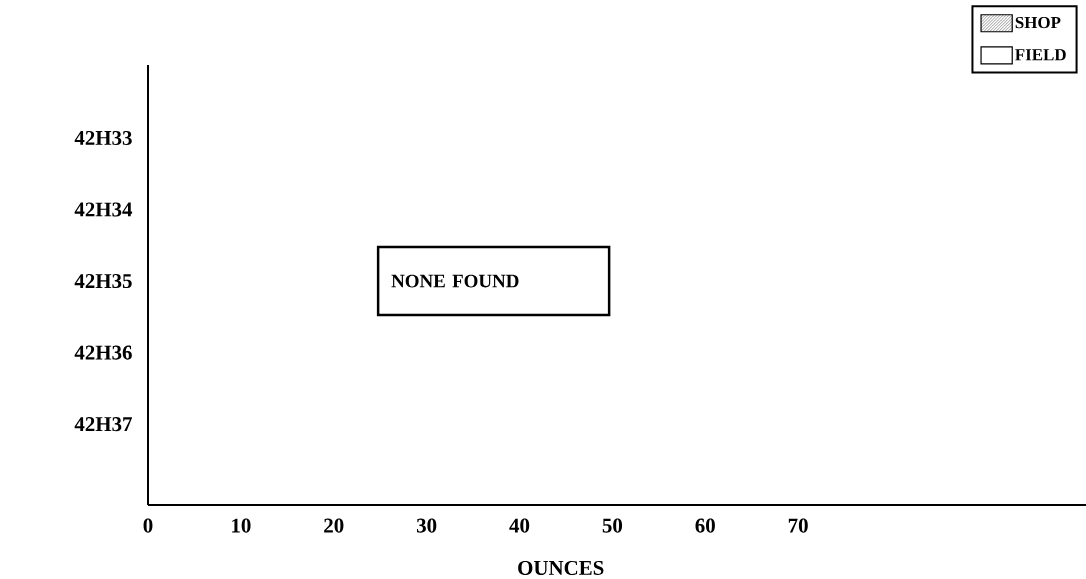 The image size is (1086, 579). I want to click on y-tick-label: 42H33, so click(103, 138).